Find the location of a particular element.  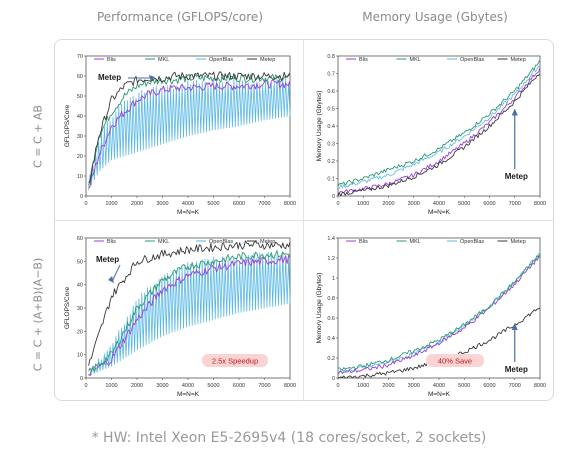

y-tick-label: 1.2 is located at coordinates (331, 259).